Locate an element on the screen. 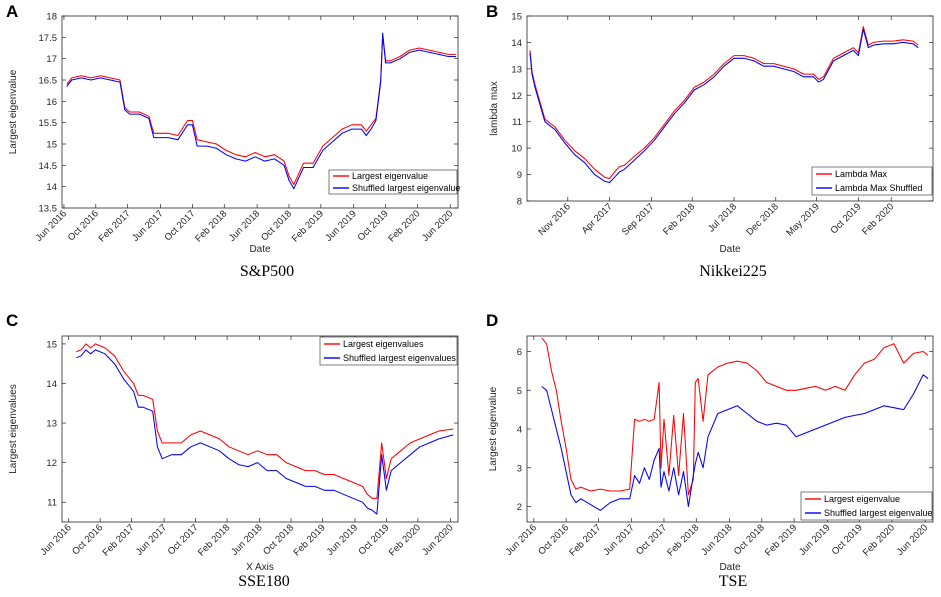 Image resolution: width=941 pixels, height=597 pixels. y-tick-label: 11 is located at coordinates (52, 503).